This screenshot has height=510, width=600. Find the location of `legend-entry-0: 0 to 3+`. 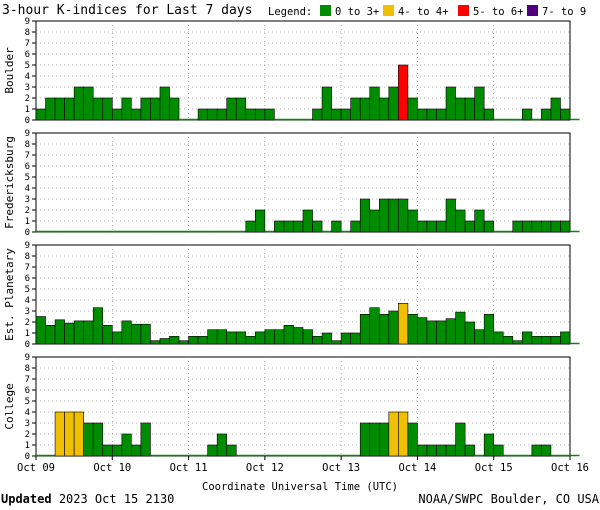

legend-entry-0: 0 to 3+ is located at coordinates (357, 12).